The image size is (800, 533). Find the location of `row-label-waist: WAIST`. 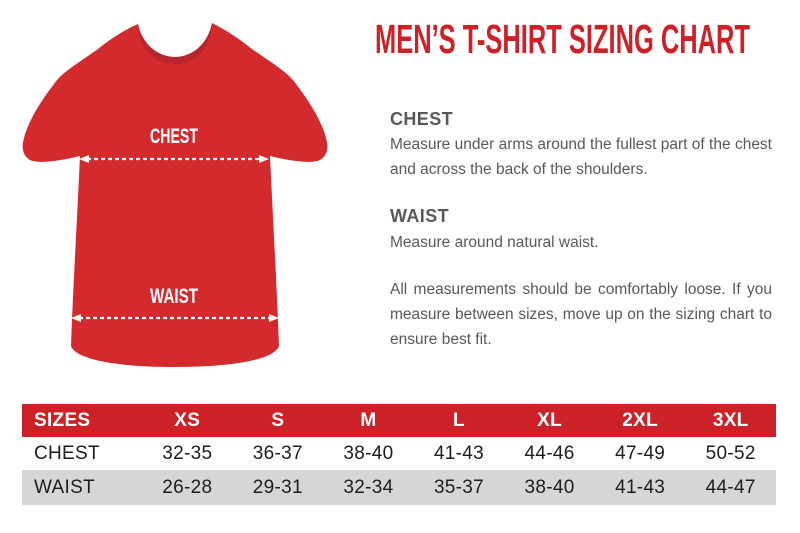

row-label-waist: WAIST is located at coordinates (64, 487).